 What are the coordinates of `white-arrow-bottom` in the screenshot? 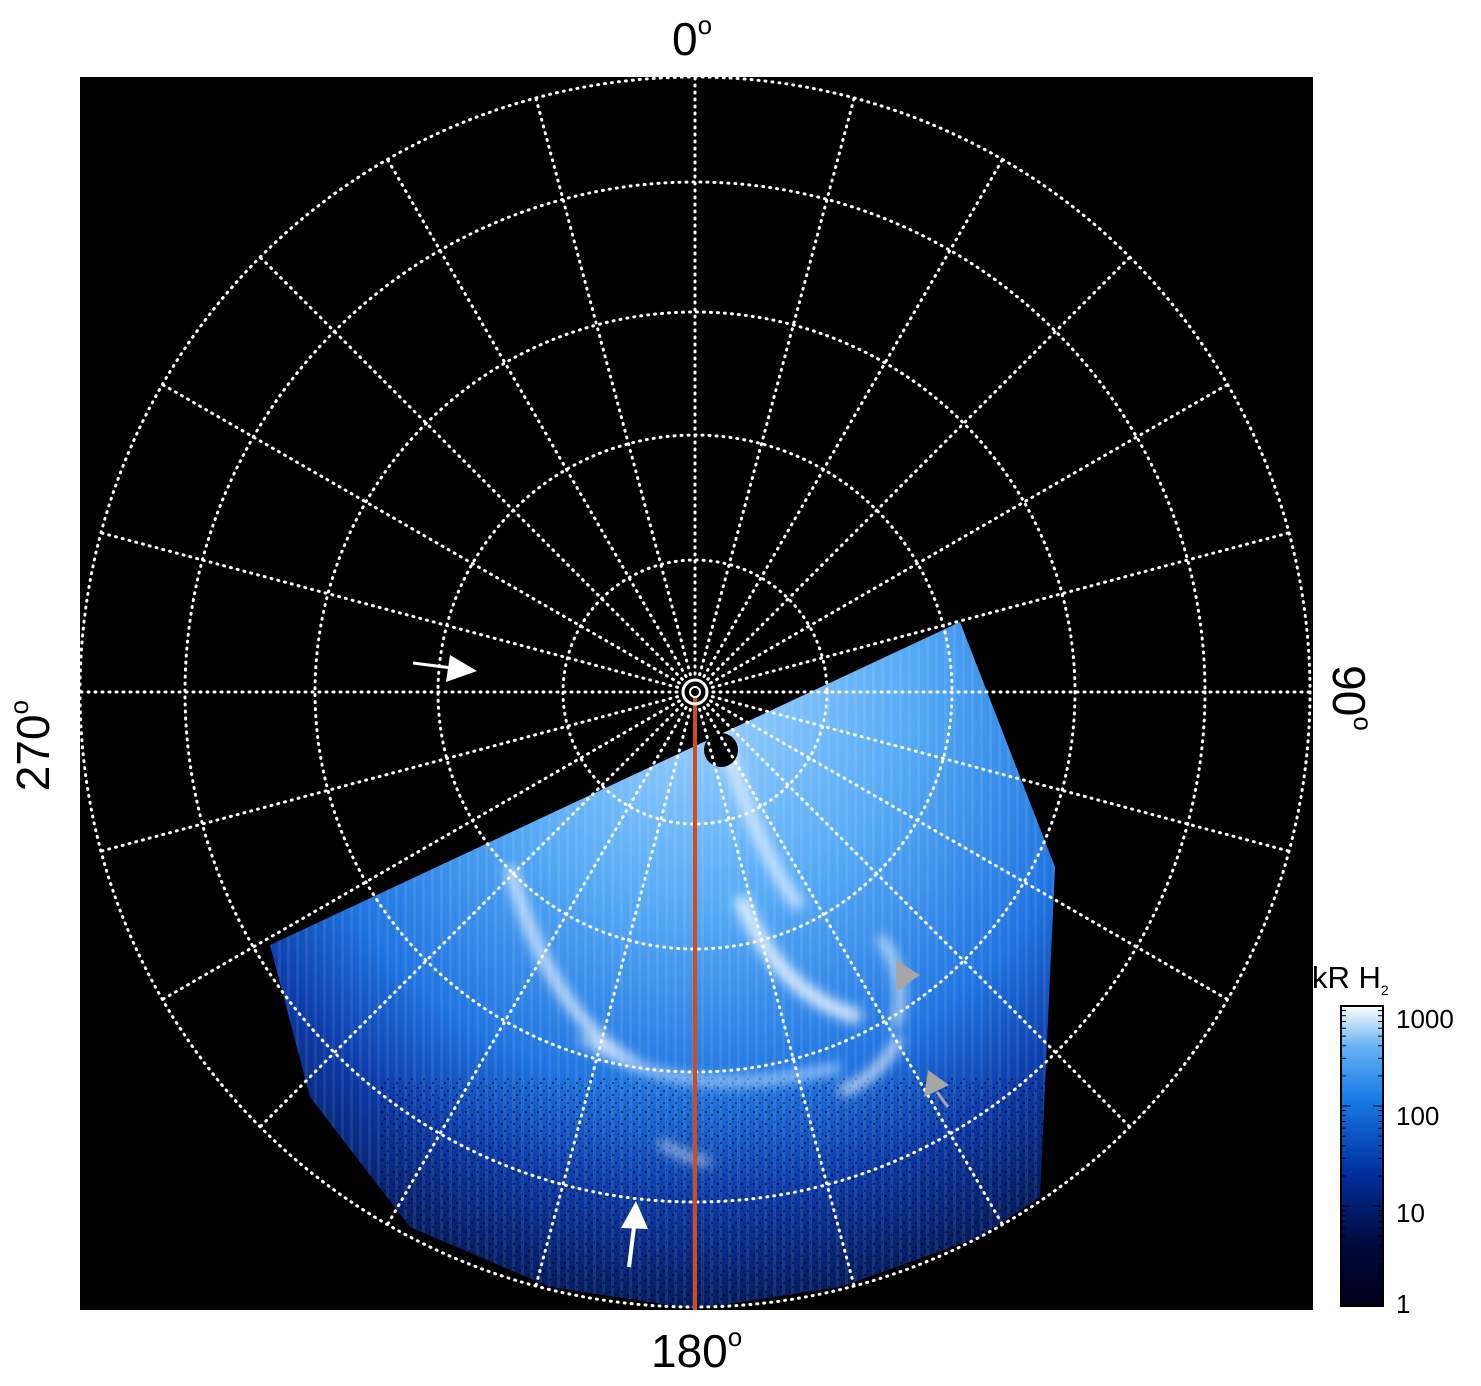 It's located at (634, 1234).